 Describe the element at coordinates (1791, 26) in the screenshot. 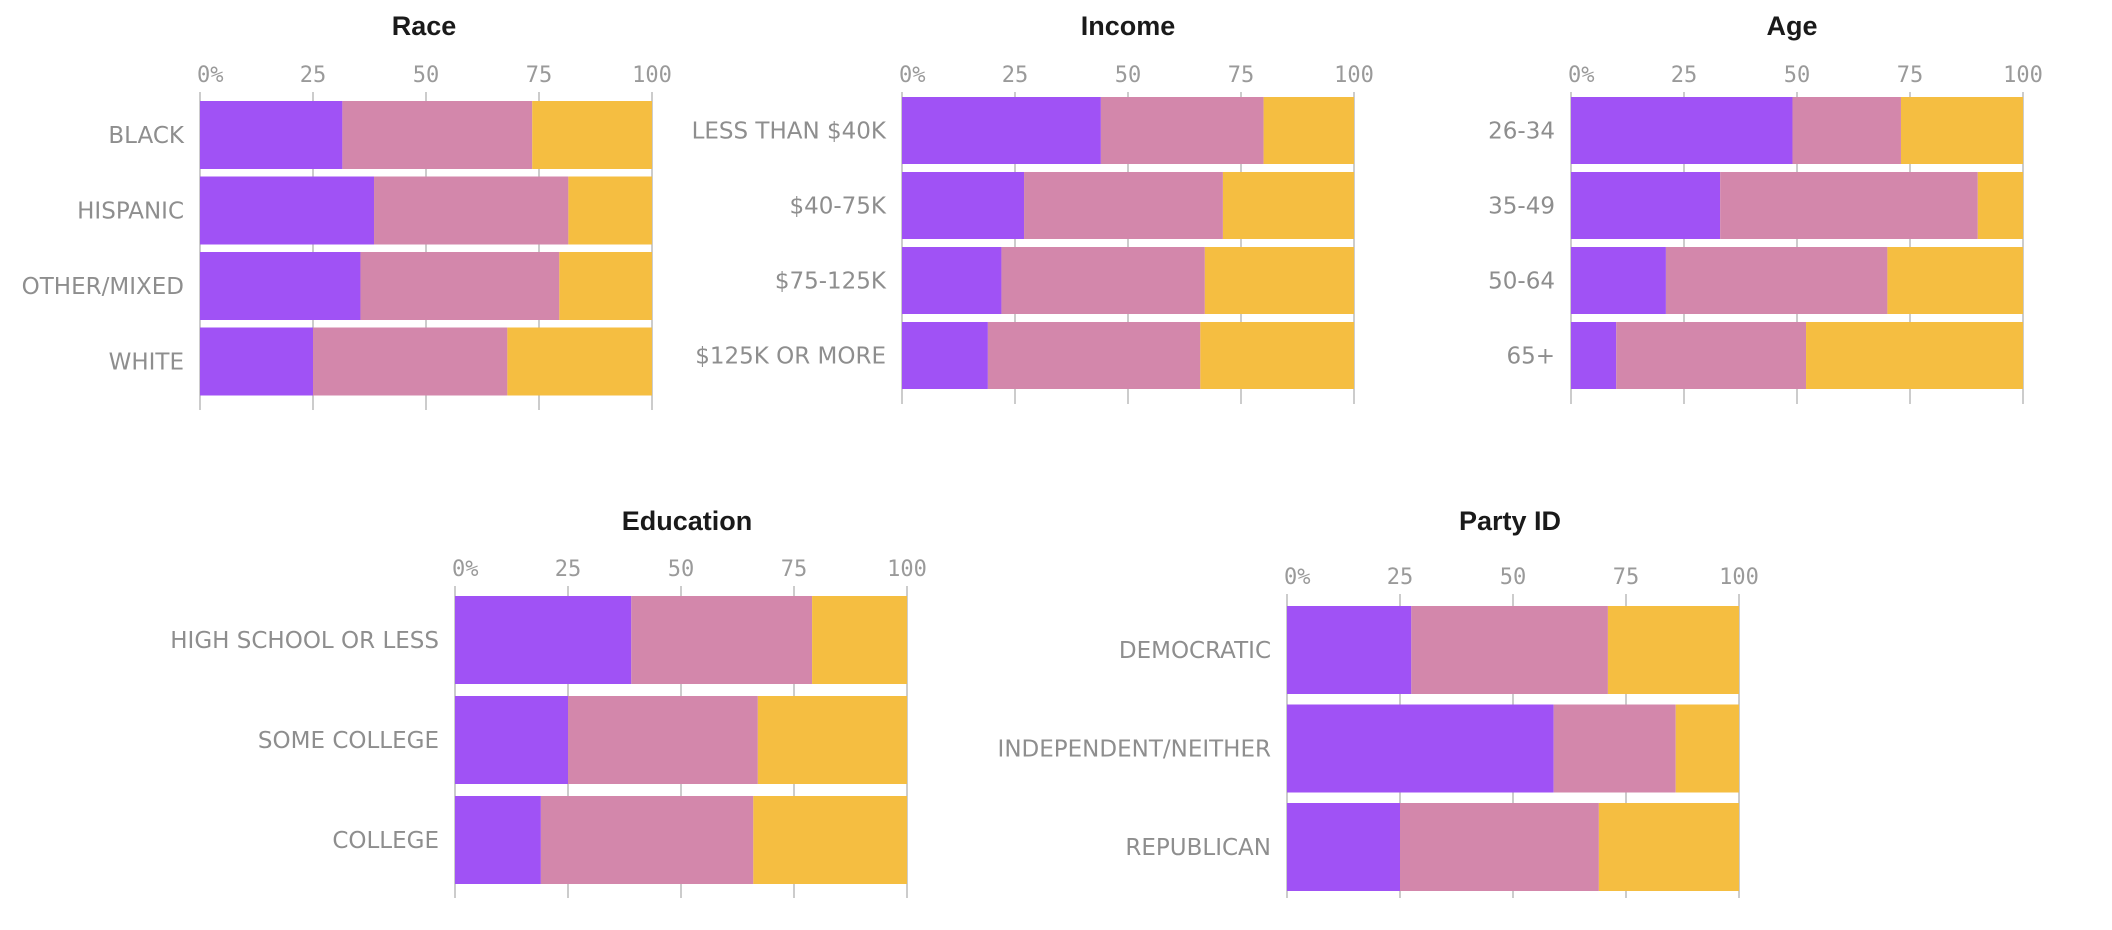

I see `chart-title: Age` at that location.